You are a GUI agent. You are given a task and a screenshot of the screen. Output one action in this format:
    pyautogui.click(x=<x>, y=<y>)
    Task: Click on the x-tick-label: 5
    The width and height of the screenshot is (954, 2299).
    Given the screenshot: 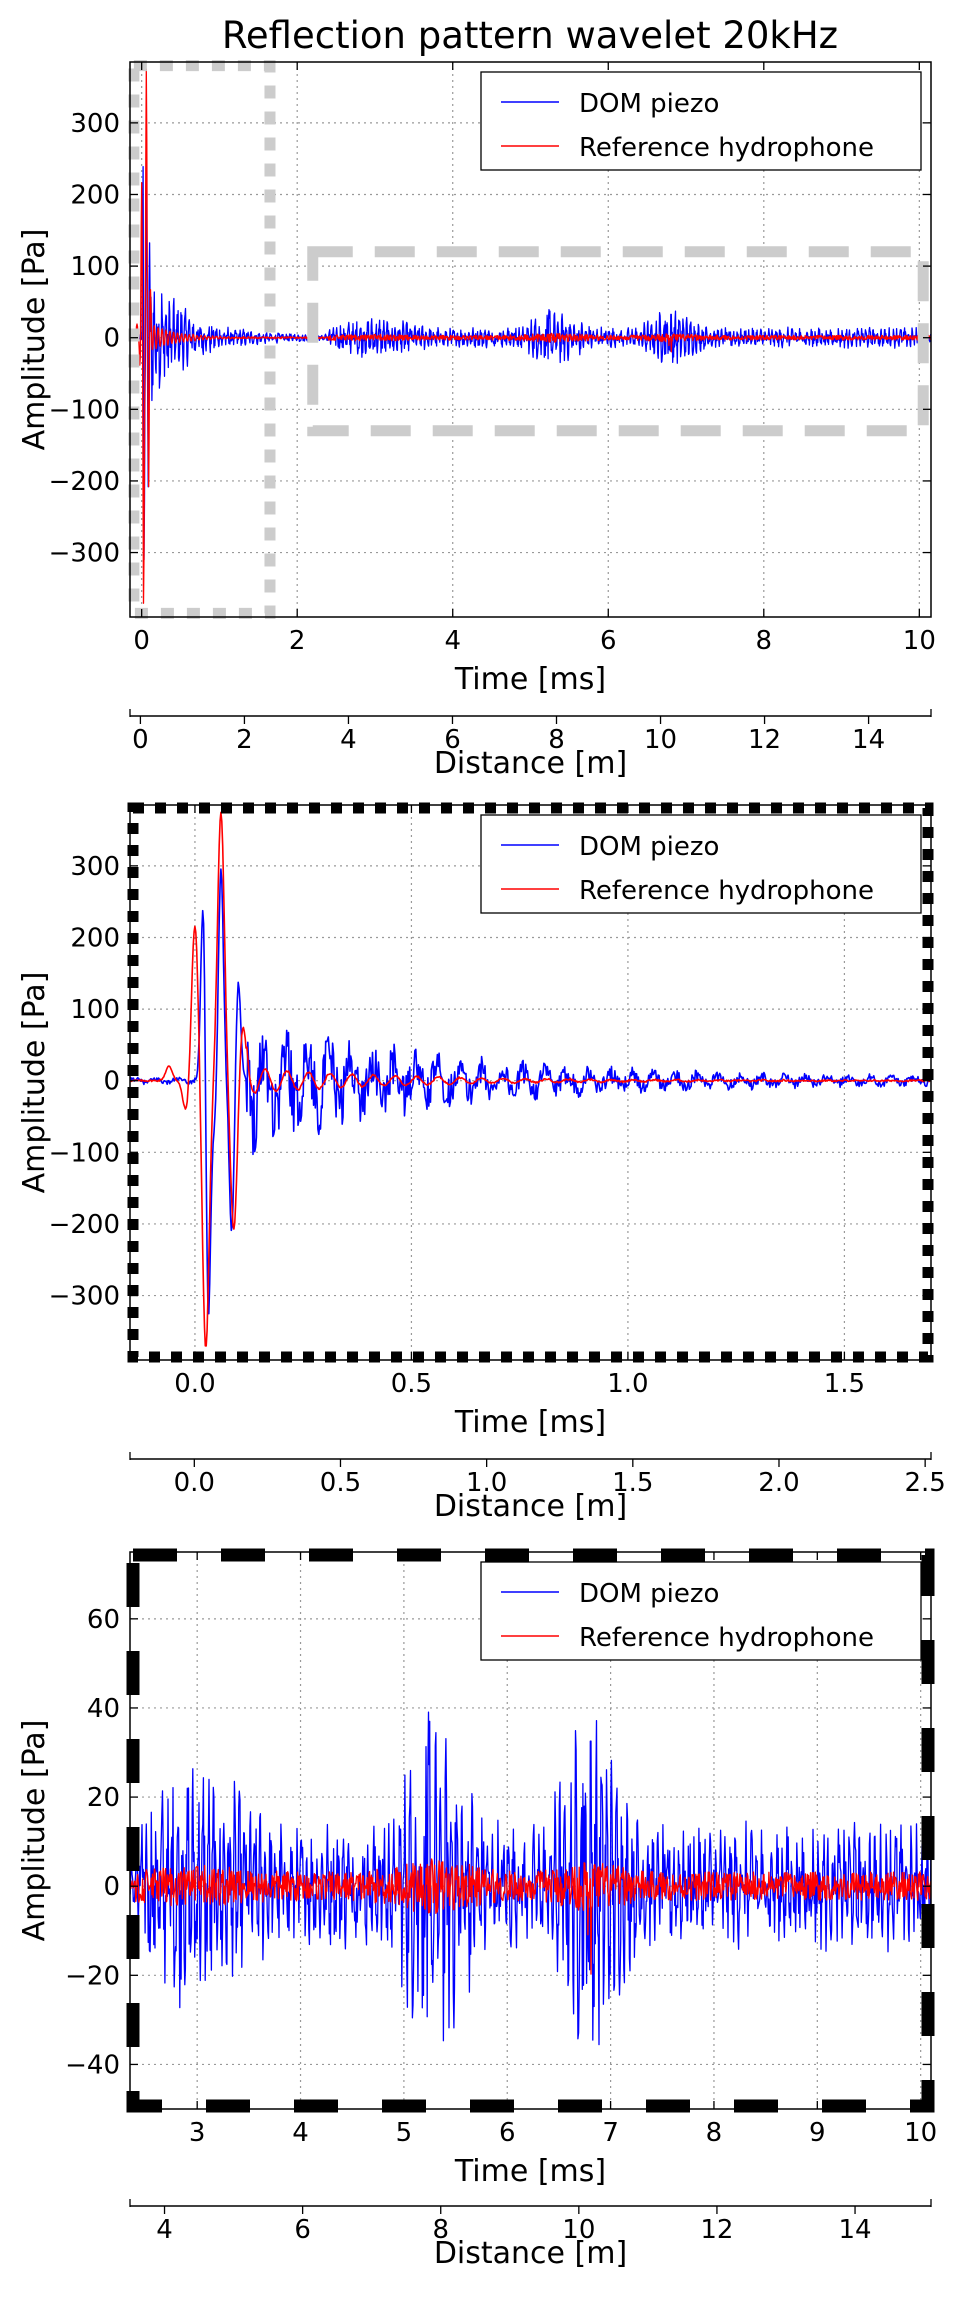 What is the action you would take?
    pyautogui.click(x=404, y=2133)
    